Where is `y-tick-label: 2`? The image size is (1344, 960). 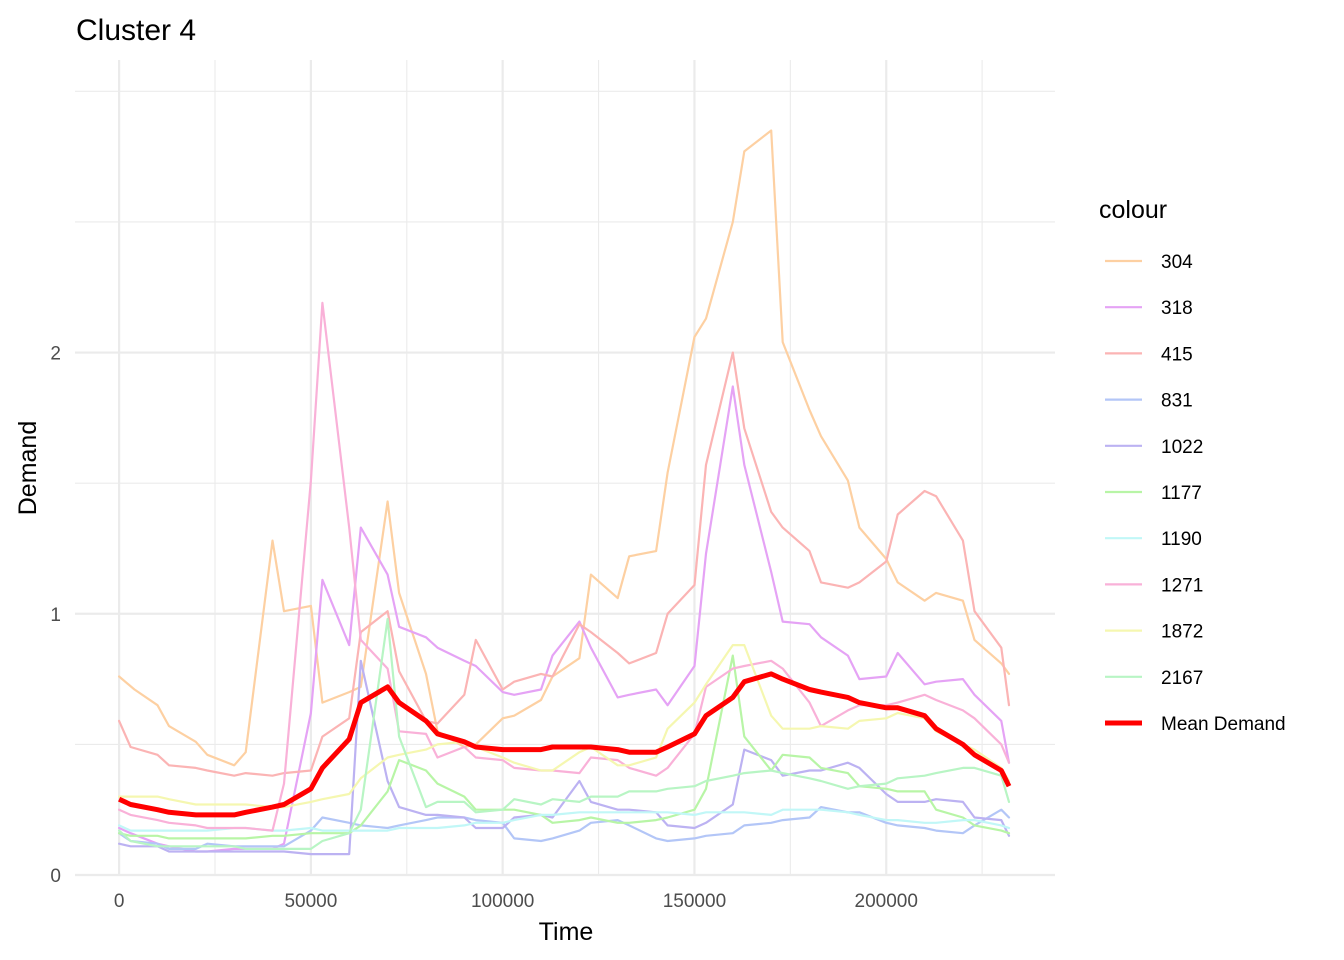 y-tick-label: 2 is located at coordinates (55, 354).